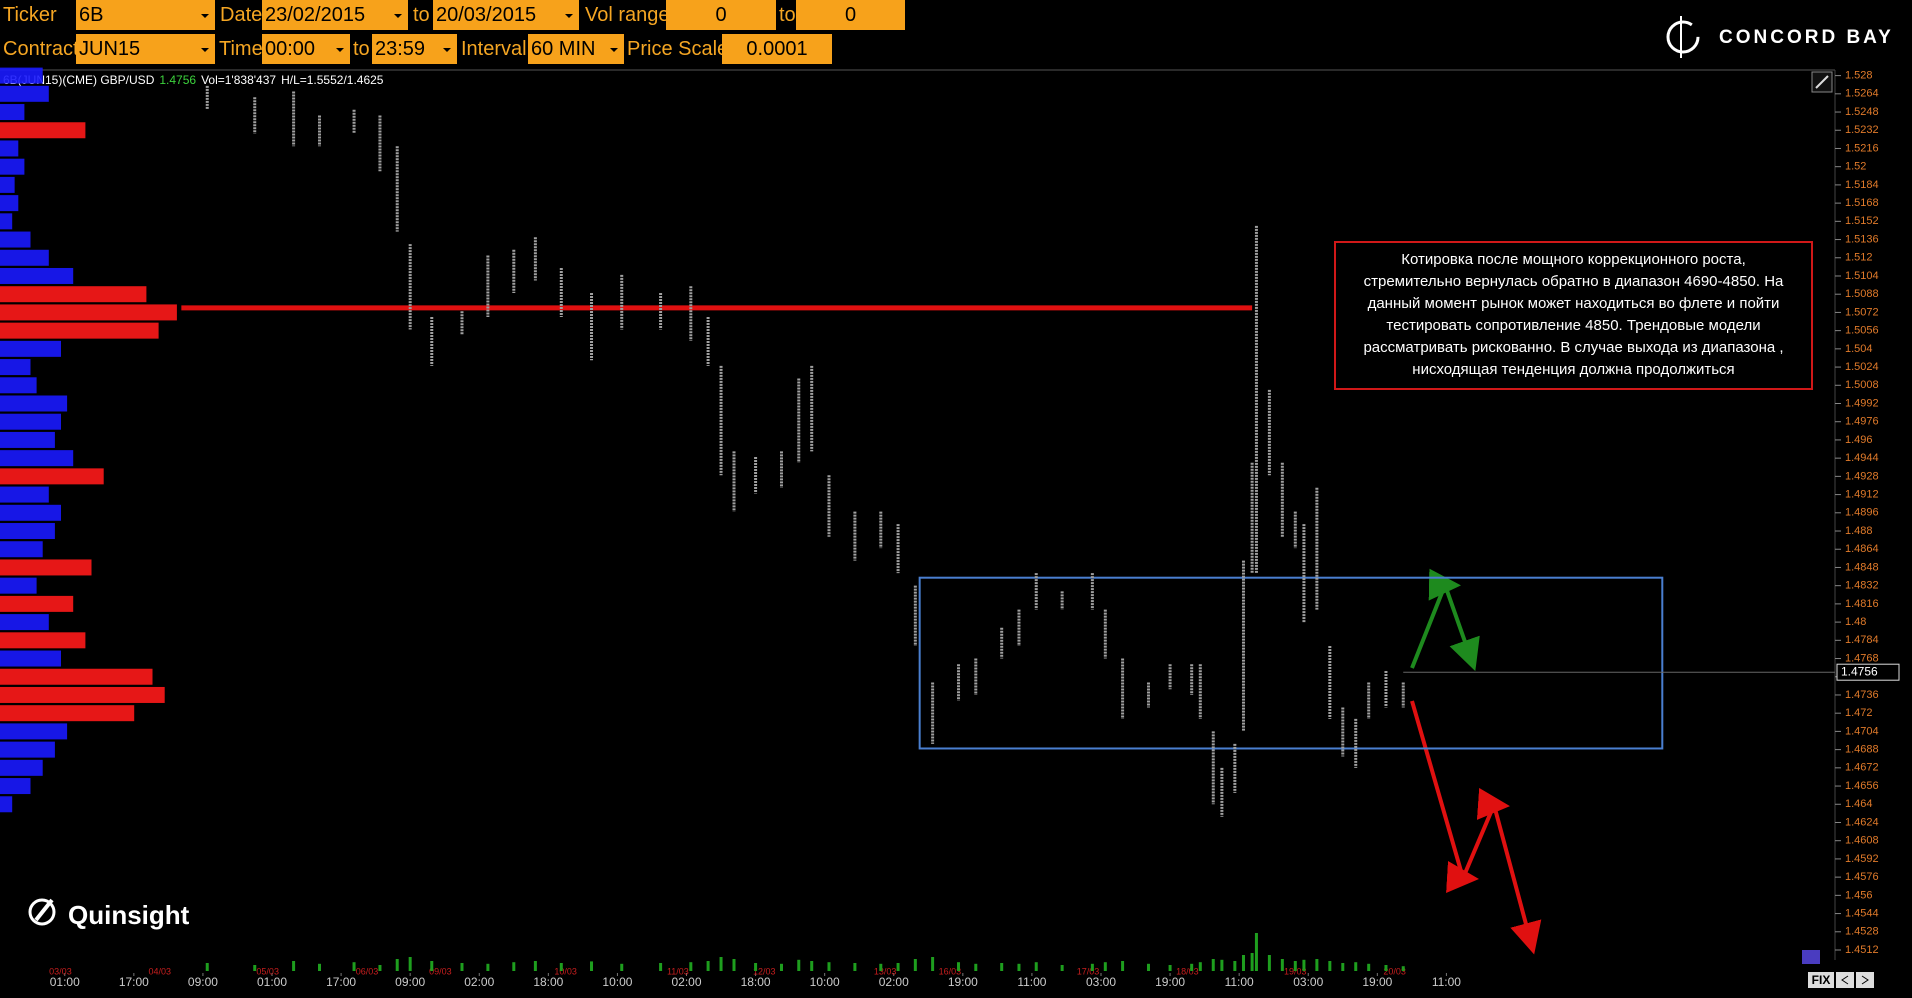 Image resolution: width=1912 pixels, height=998 pixels. What do you see at coordinates (1862, 385) in the screenshot?
I see `y-tick-label: 1.5008` at bounding box center [1862, 385].